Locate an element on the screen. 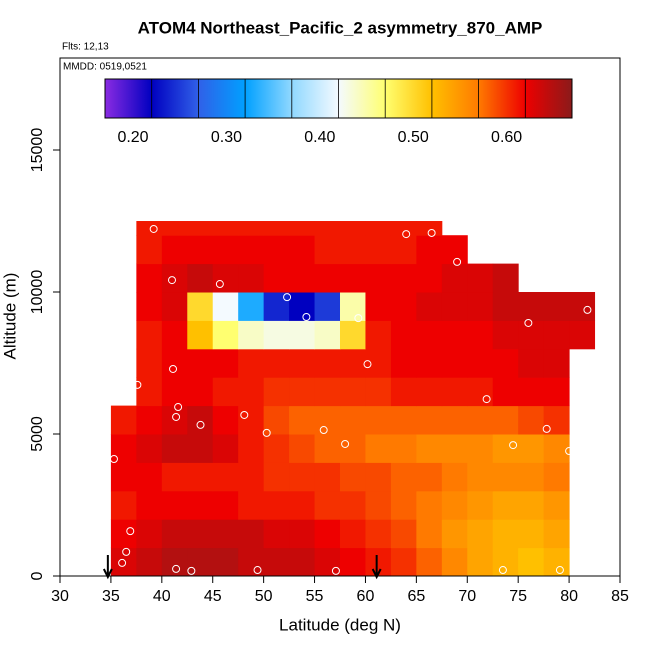  arrow is located at coordinates (107, 567).